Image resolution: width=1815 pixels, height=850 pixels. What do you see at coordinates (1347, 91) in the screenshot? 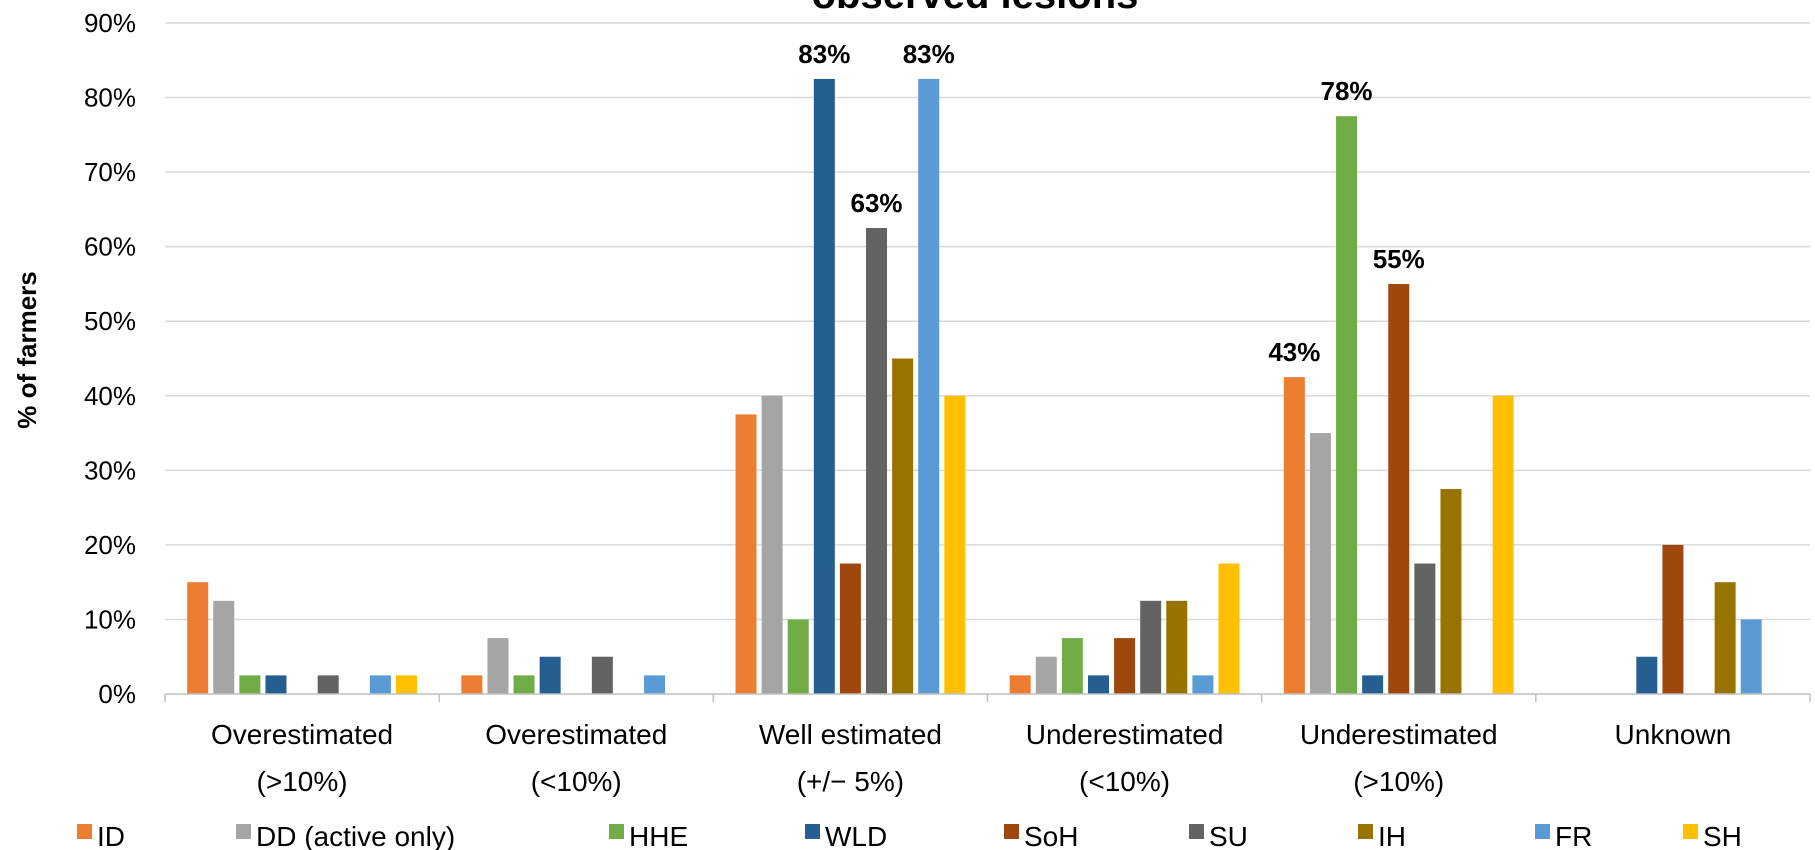
I see `data-label: 78%` at bounding box center [1347, 91].